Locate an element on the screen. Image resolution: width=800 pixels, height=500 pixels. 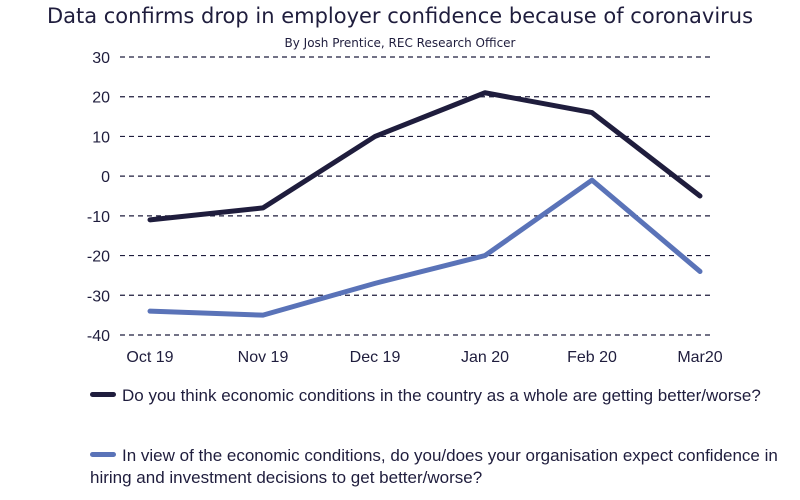
x-tick-label: Nov 19 is located at coordinates (263, 357).